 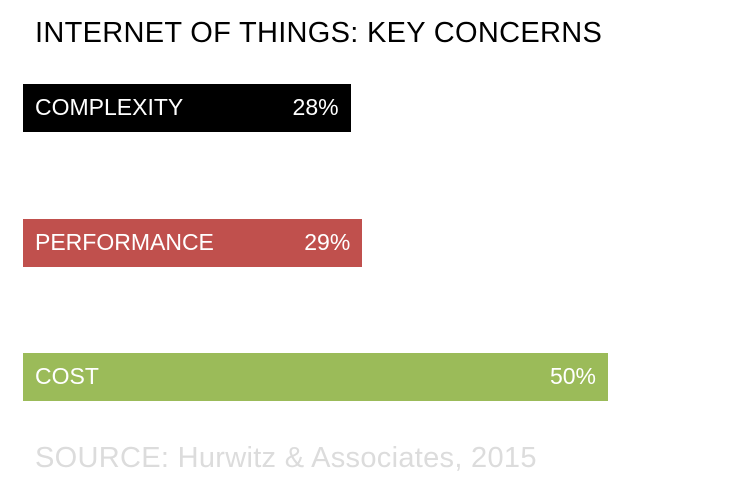 What do you see at coordinates (315, 107) in the screenshot?
I see `bar-value-label: 28%` at bounding box center [315, 107].